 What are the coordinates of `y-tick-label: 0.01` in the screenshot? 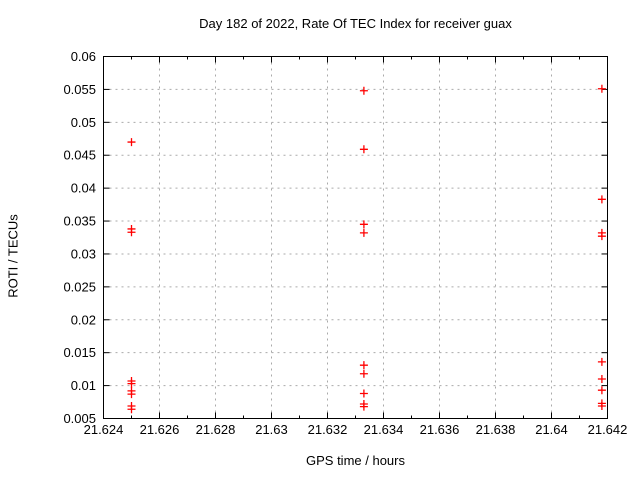 It's located at (83, 385).